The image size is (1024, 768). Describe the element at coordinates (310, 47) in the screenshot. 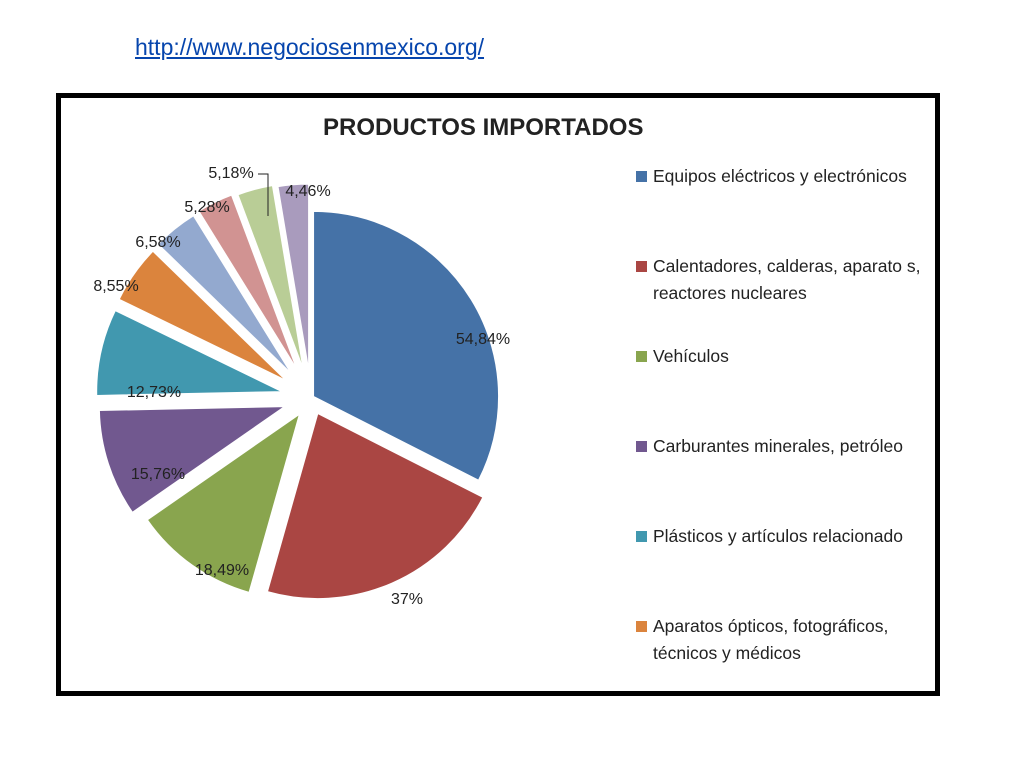

I see `source-link: http://www.negociosenmexico.org/` at that location.